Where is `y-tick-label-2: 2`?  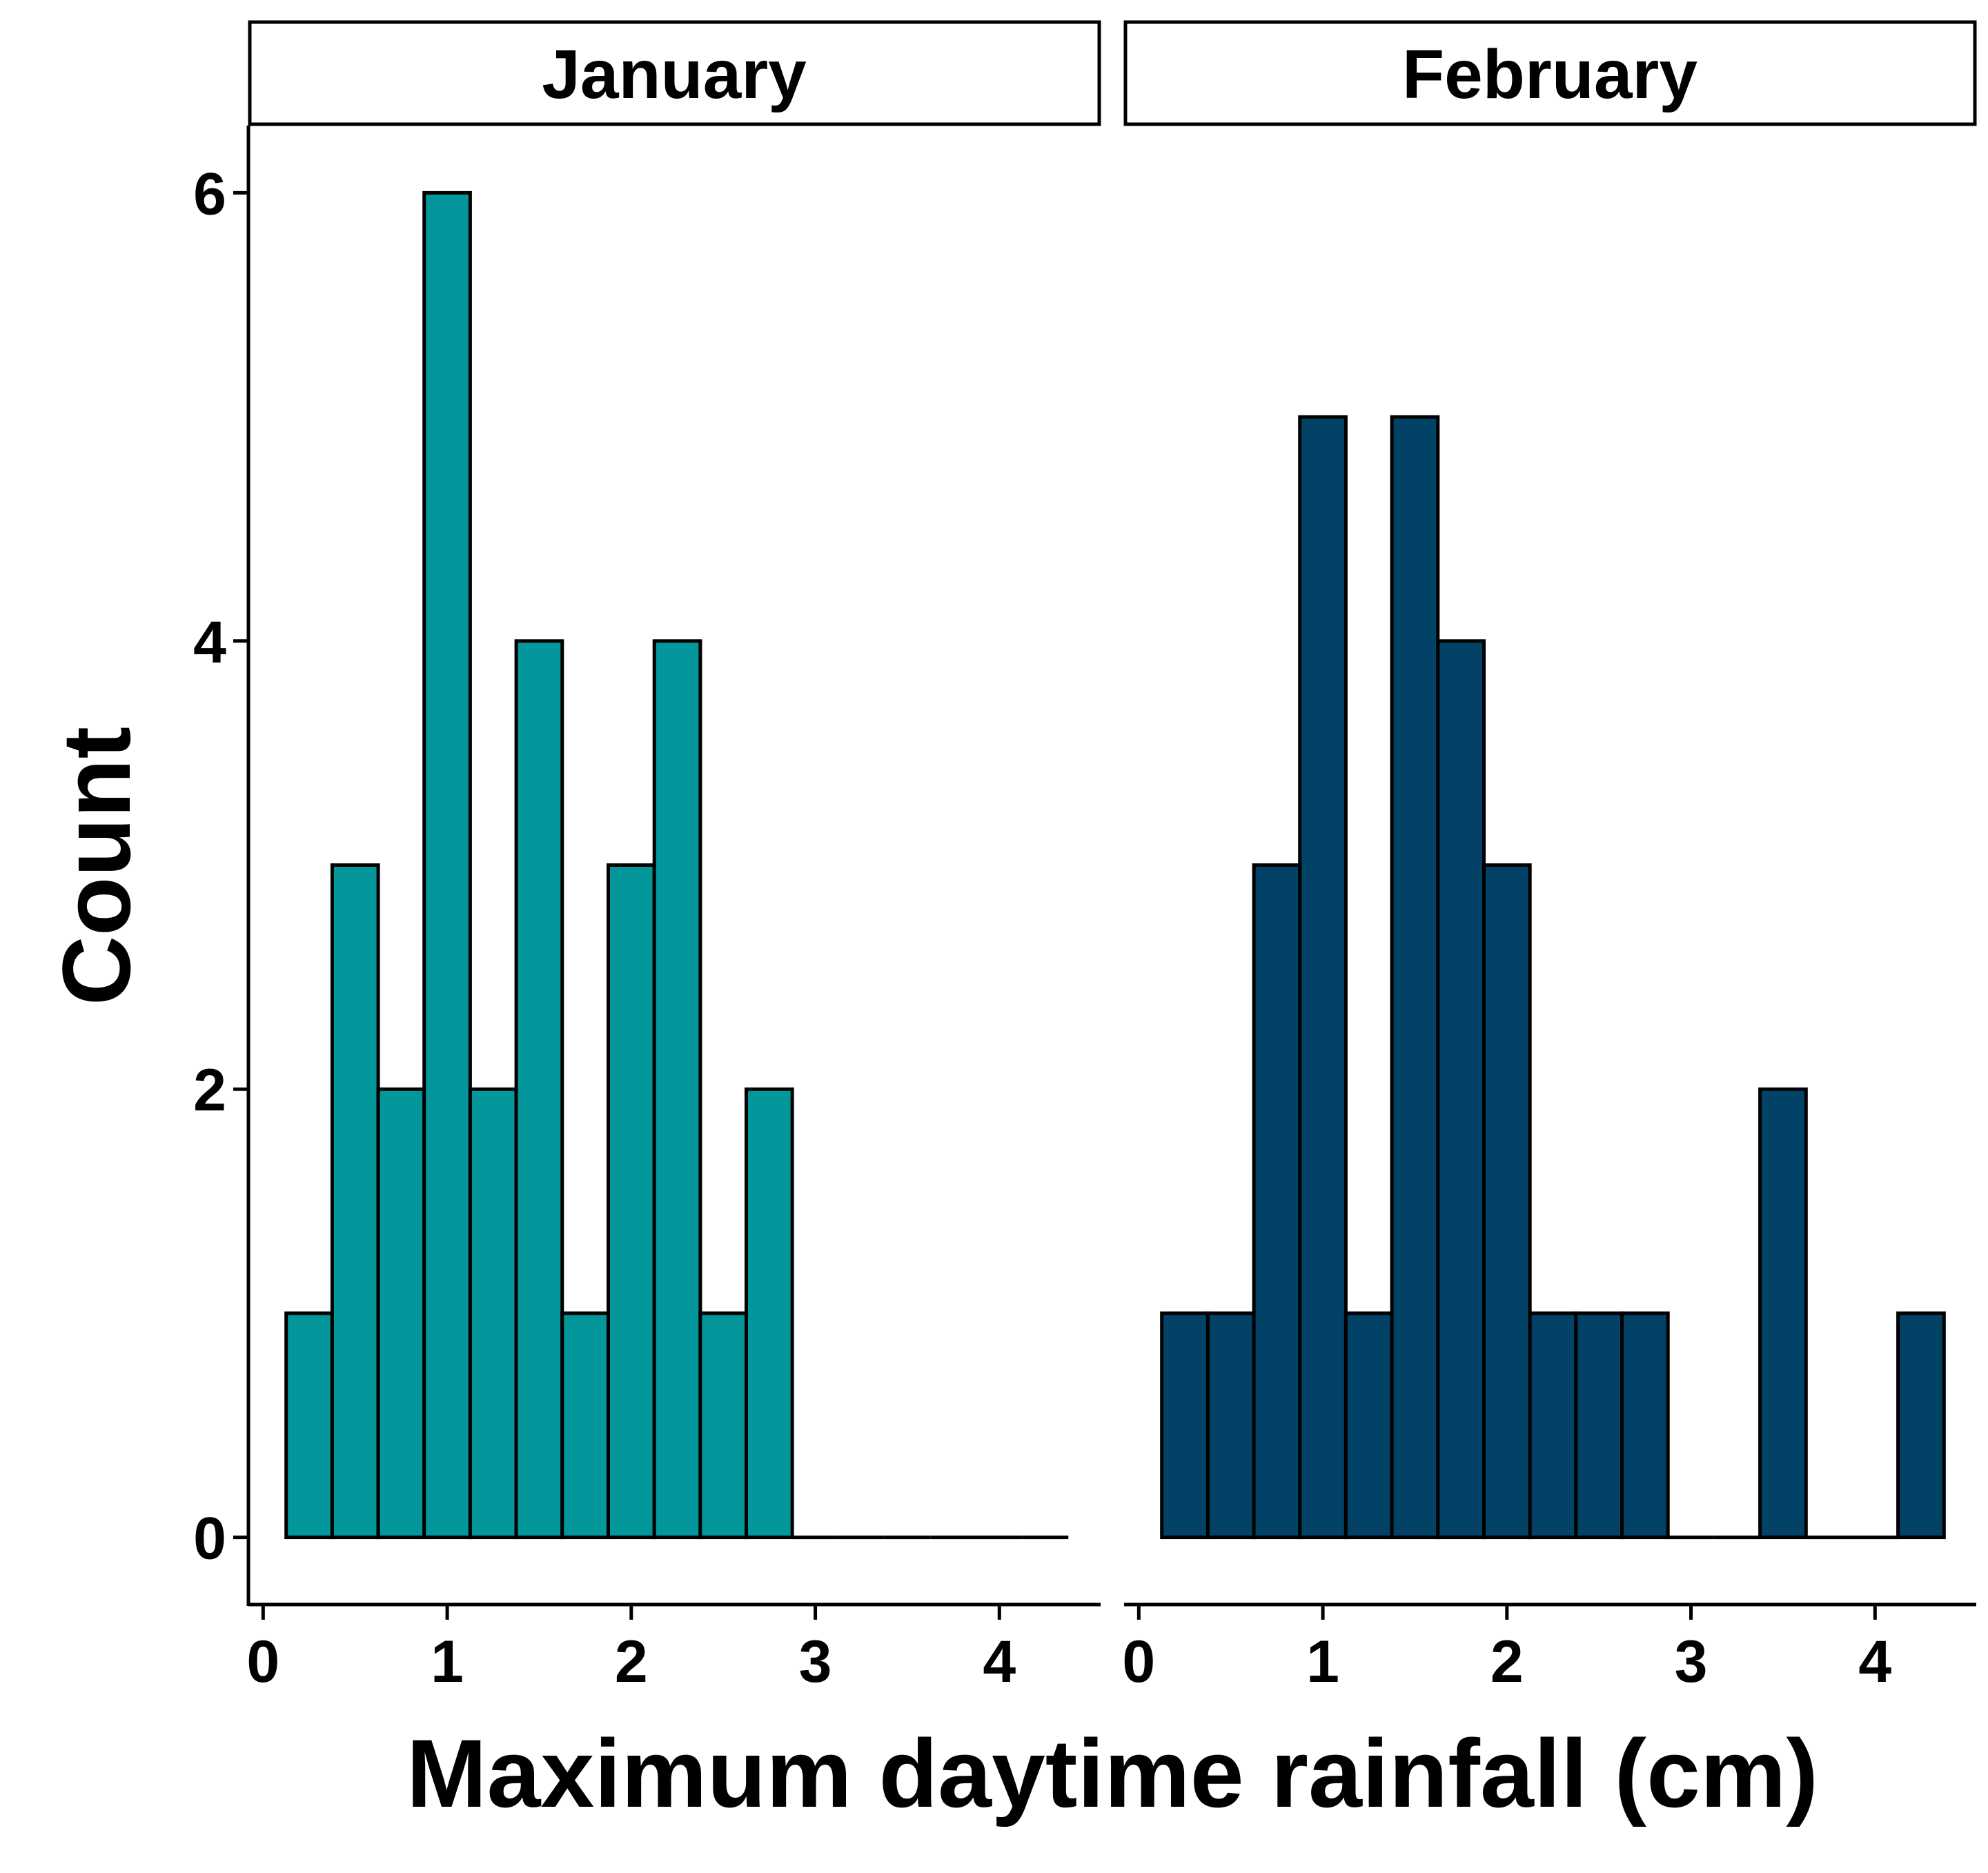 y-tick-label-2: 2 is located at coordinates (209, 1090).